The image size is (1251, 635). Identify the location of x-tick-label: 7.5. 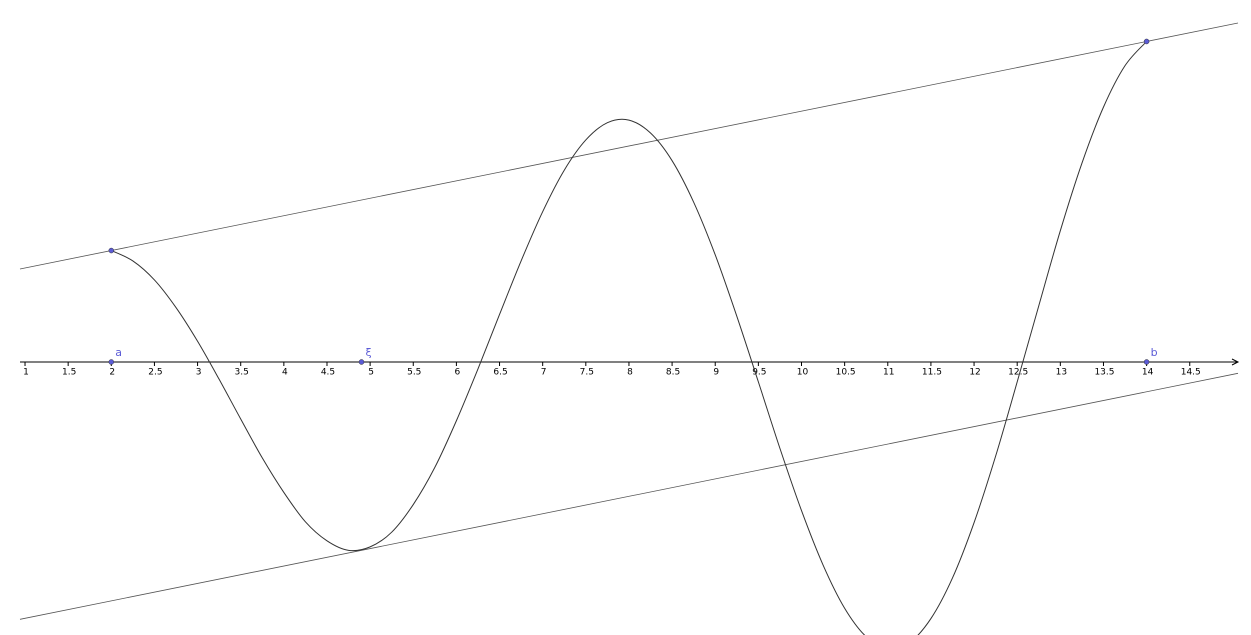
(587, 372).